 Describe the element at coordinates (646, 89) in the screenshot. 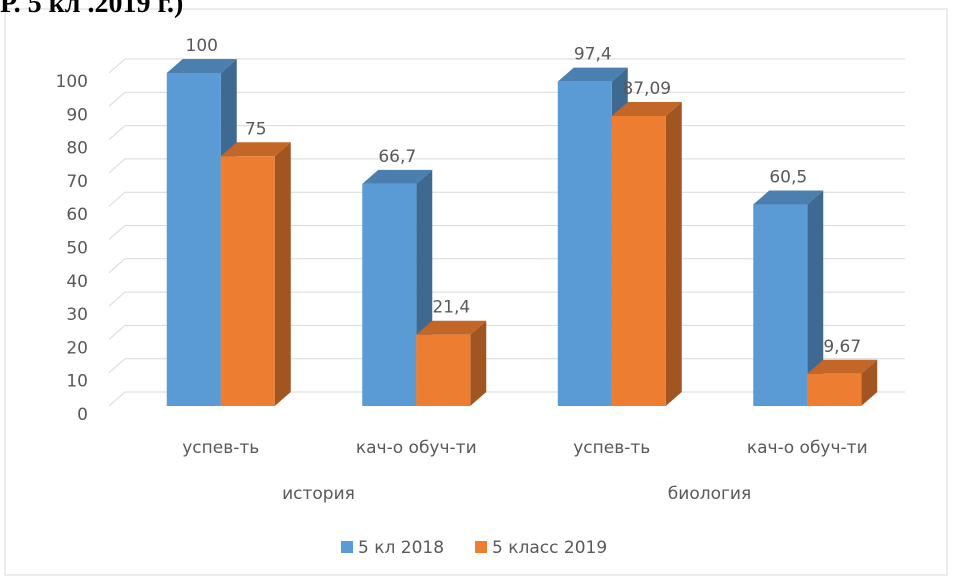

I see `data-label: 87,09` at that location.